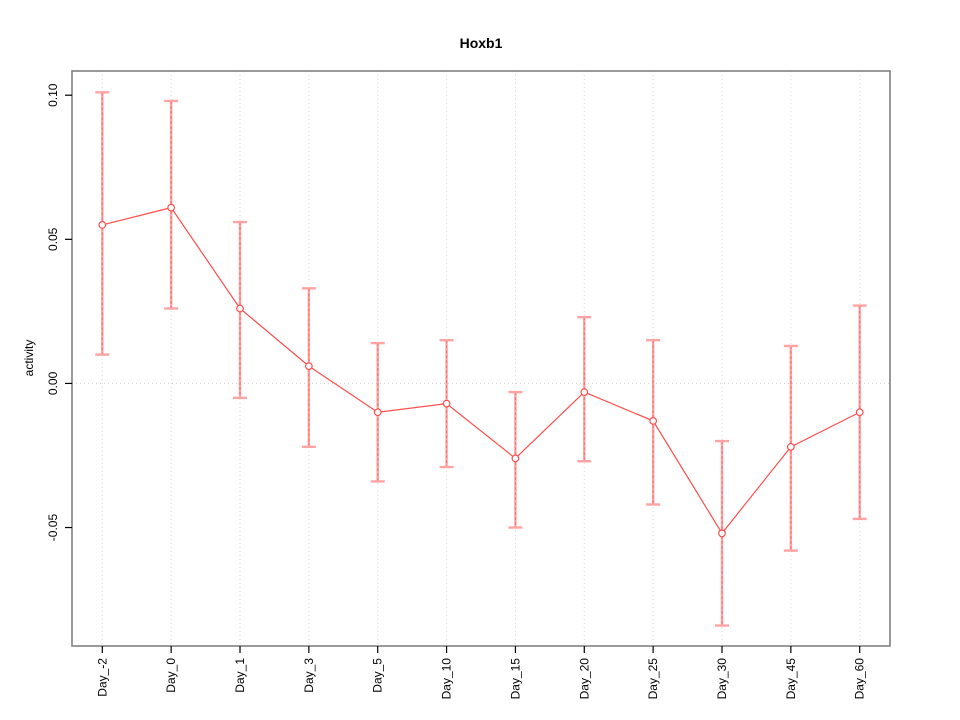 This screenshot has height=720, width=960. Describe the element at coordinates (378, 675) in the screenshot. I see `x-tick-label: Day_5` at that location.